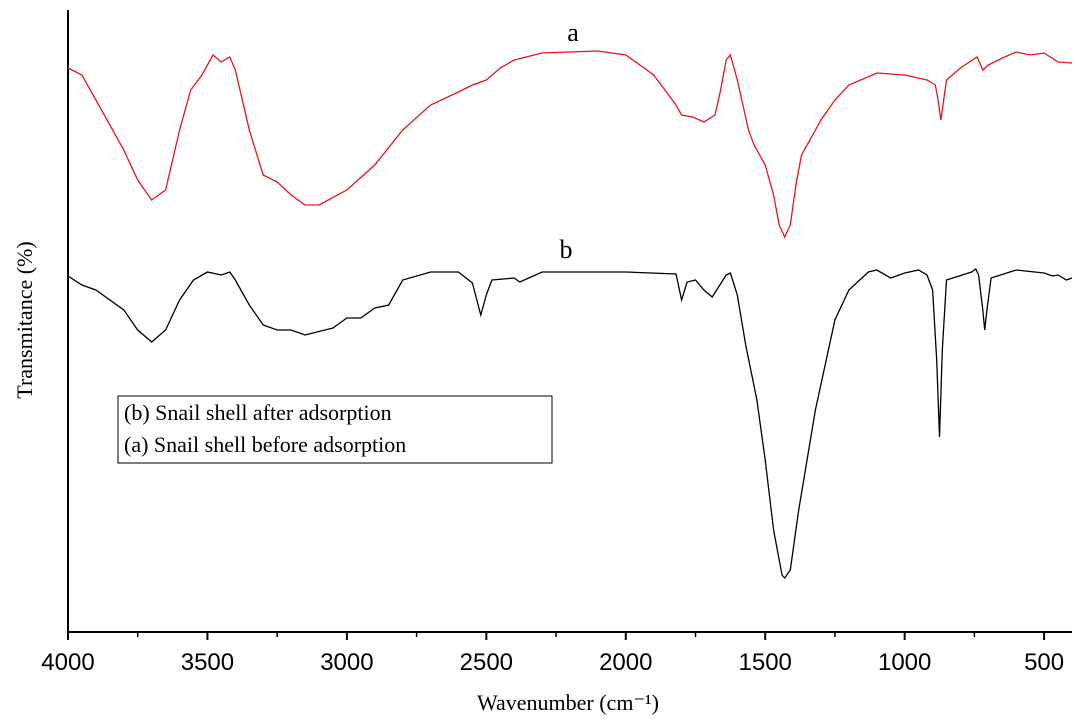 The height and width of the screenshot is (722, 1076). What do you see at coordinates (765, 662) in the screenshot?
I see `x-tick-label: 1500` at bounding box center [765, 662].